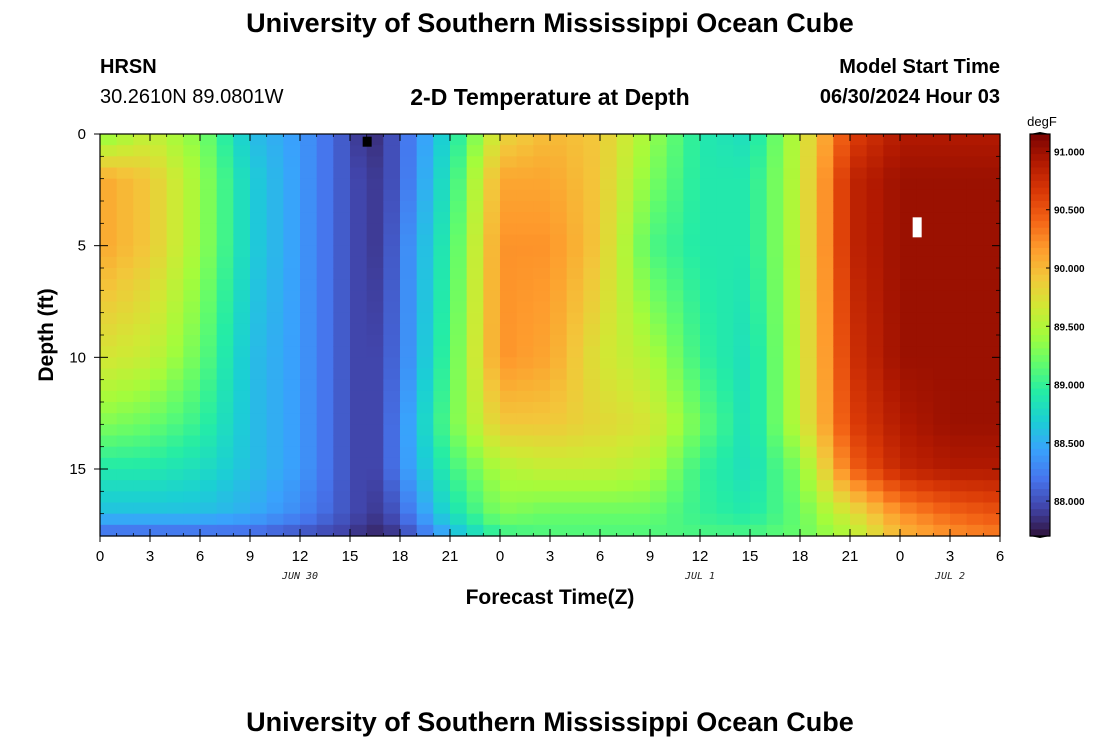  I want to click on colorbar-tick-label: 90.000, so click(1069, 269).